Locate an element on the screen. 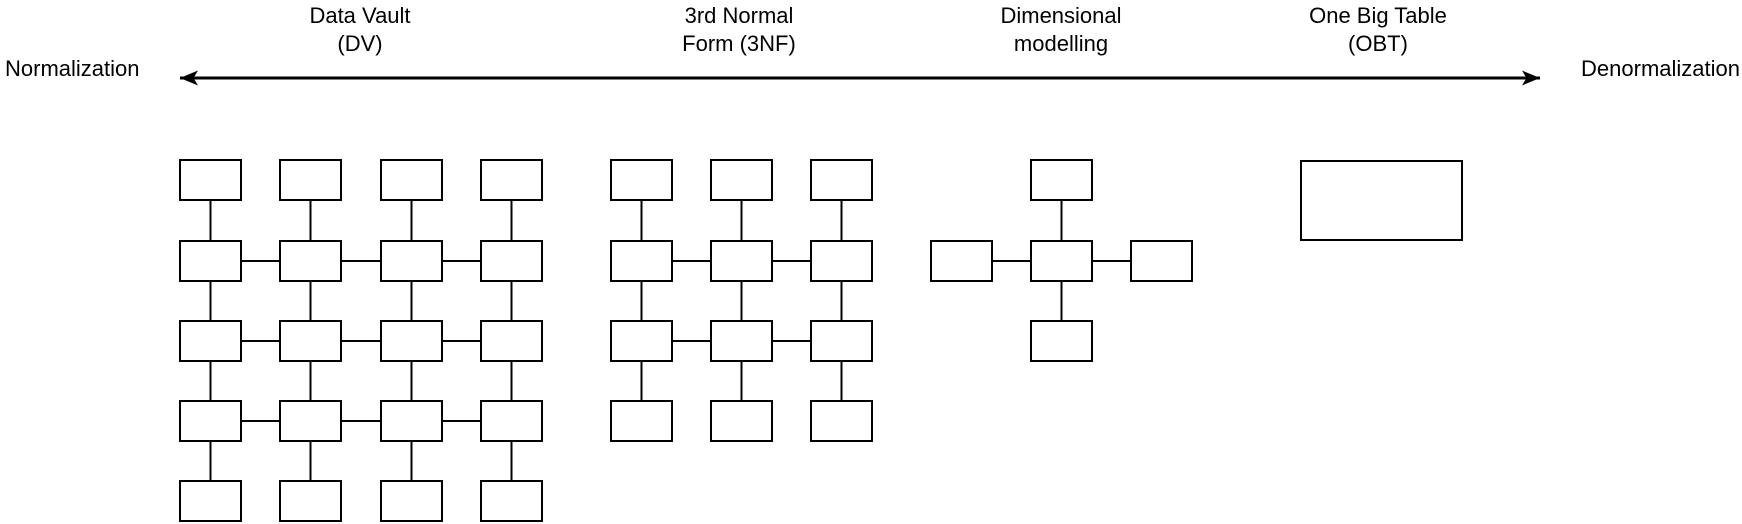 The height and width of the screenshot is (524, 1742). dimensional-star-schema is located at coordinates (1061, 260).